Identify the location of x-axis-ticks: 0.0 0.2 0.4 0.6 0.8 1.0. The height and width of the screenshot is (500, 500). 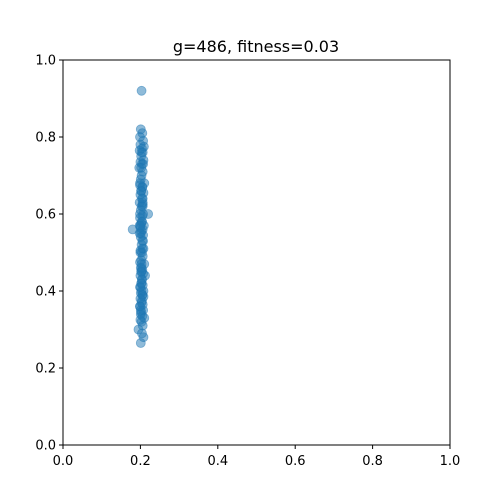
(257, 457).